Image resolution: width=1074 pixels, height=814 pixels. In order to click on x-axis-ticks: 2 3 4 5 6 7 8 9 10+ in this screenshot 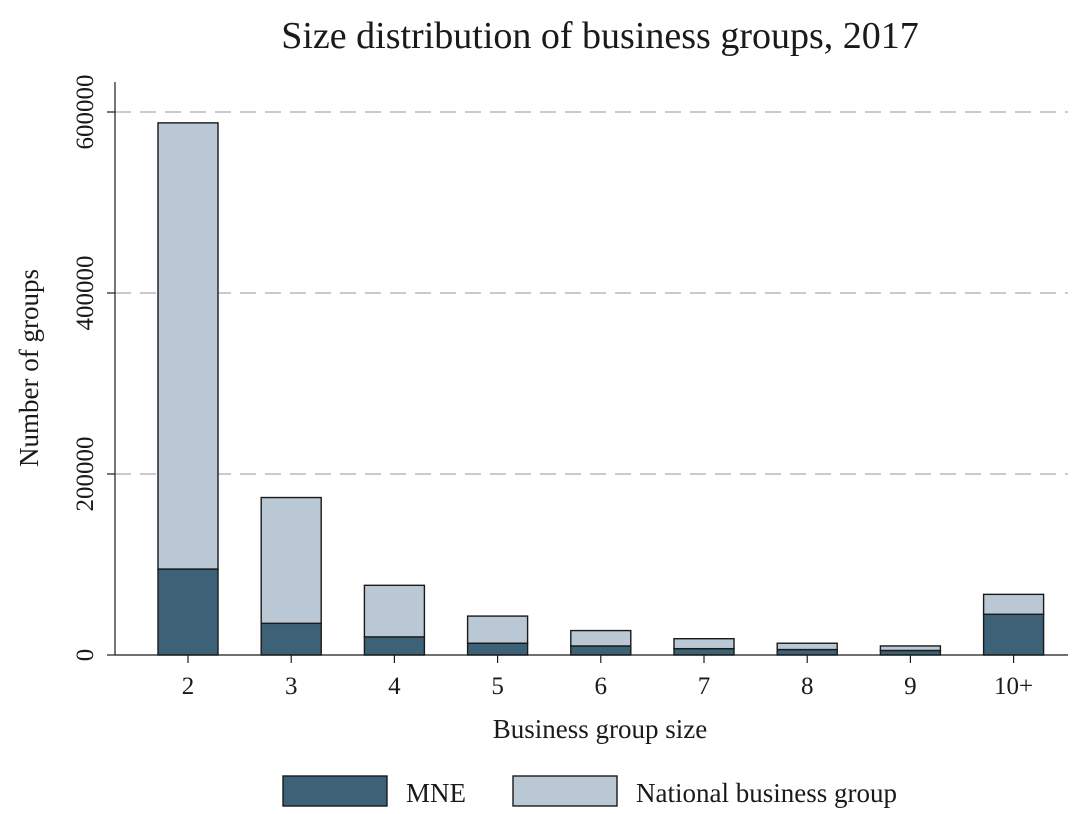, I will do `click(607, 677)`.